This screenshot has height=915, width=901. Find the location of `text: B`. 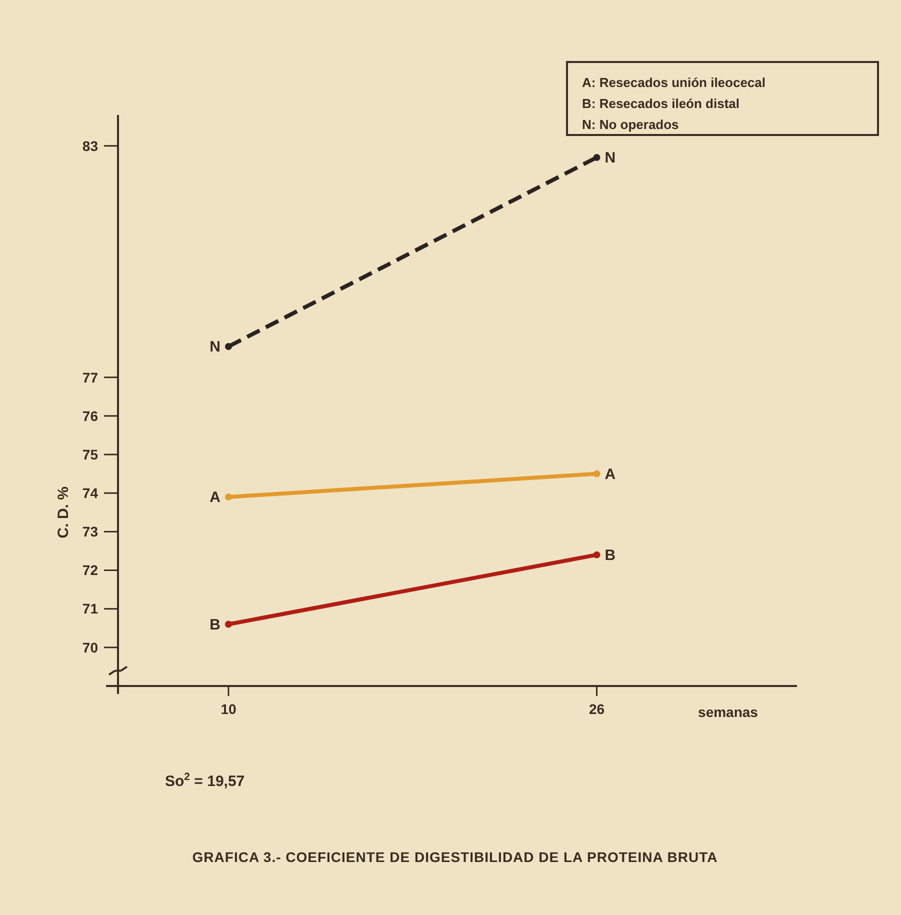

text: B is located at coordinates (215, 625).